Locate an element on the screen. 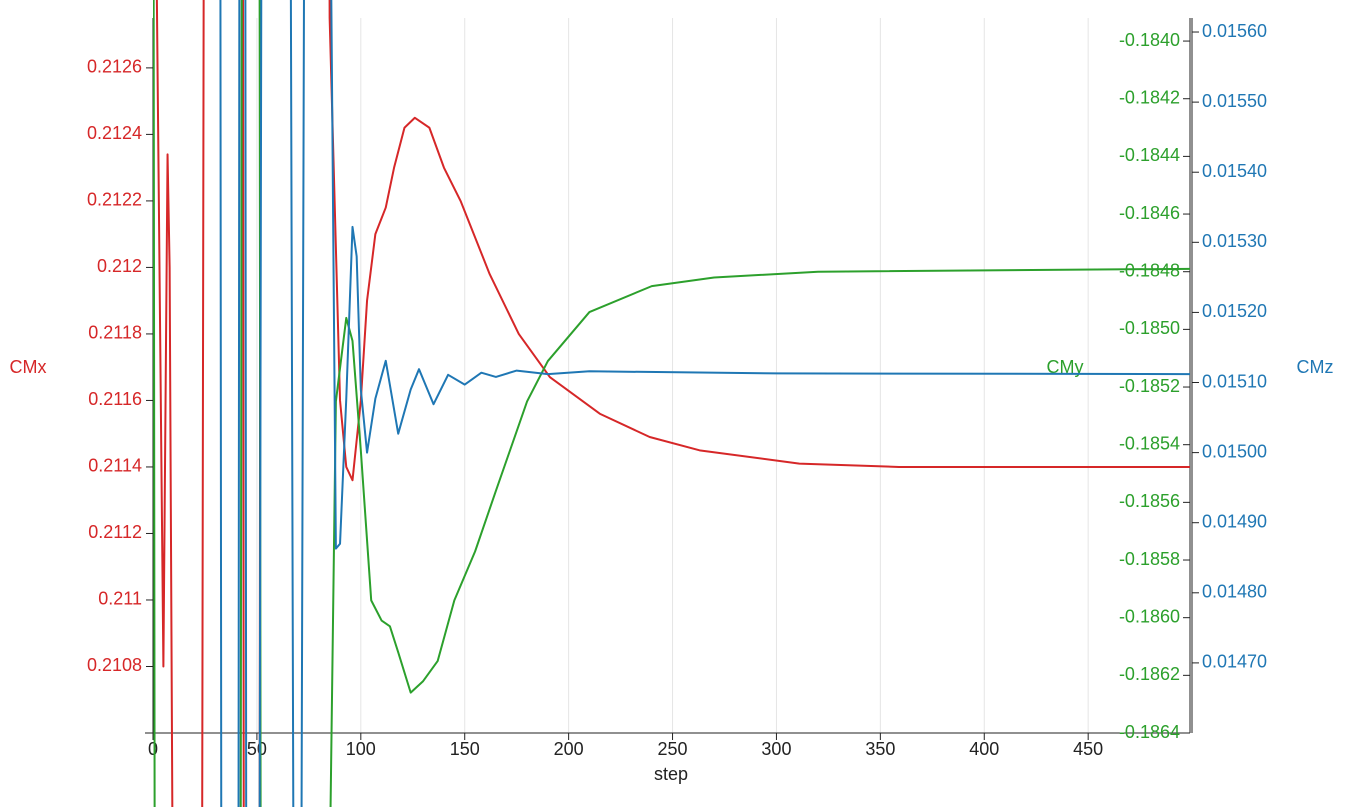  y-tick-label: 0.2116 is located at coordinates (115, 399).